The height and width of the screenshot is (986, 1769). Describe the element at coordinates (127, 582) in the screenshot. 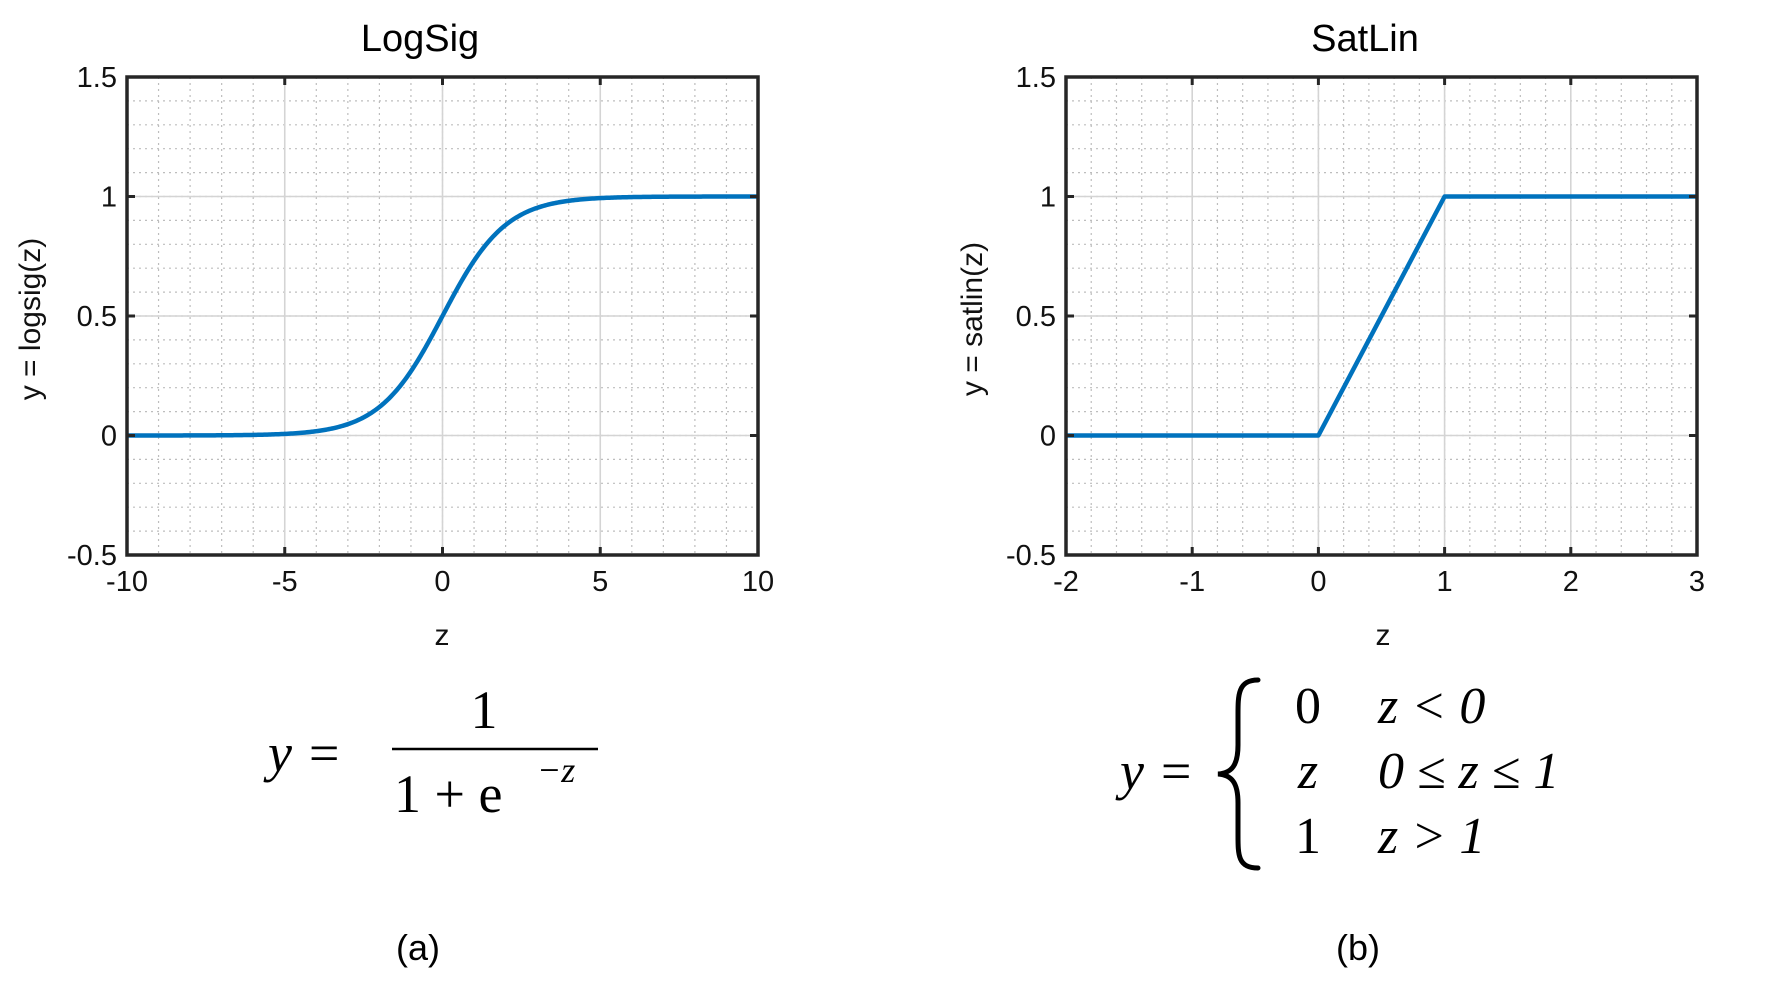

I see `x-tick-label: -10` at that location.